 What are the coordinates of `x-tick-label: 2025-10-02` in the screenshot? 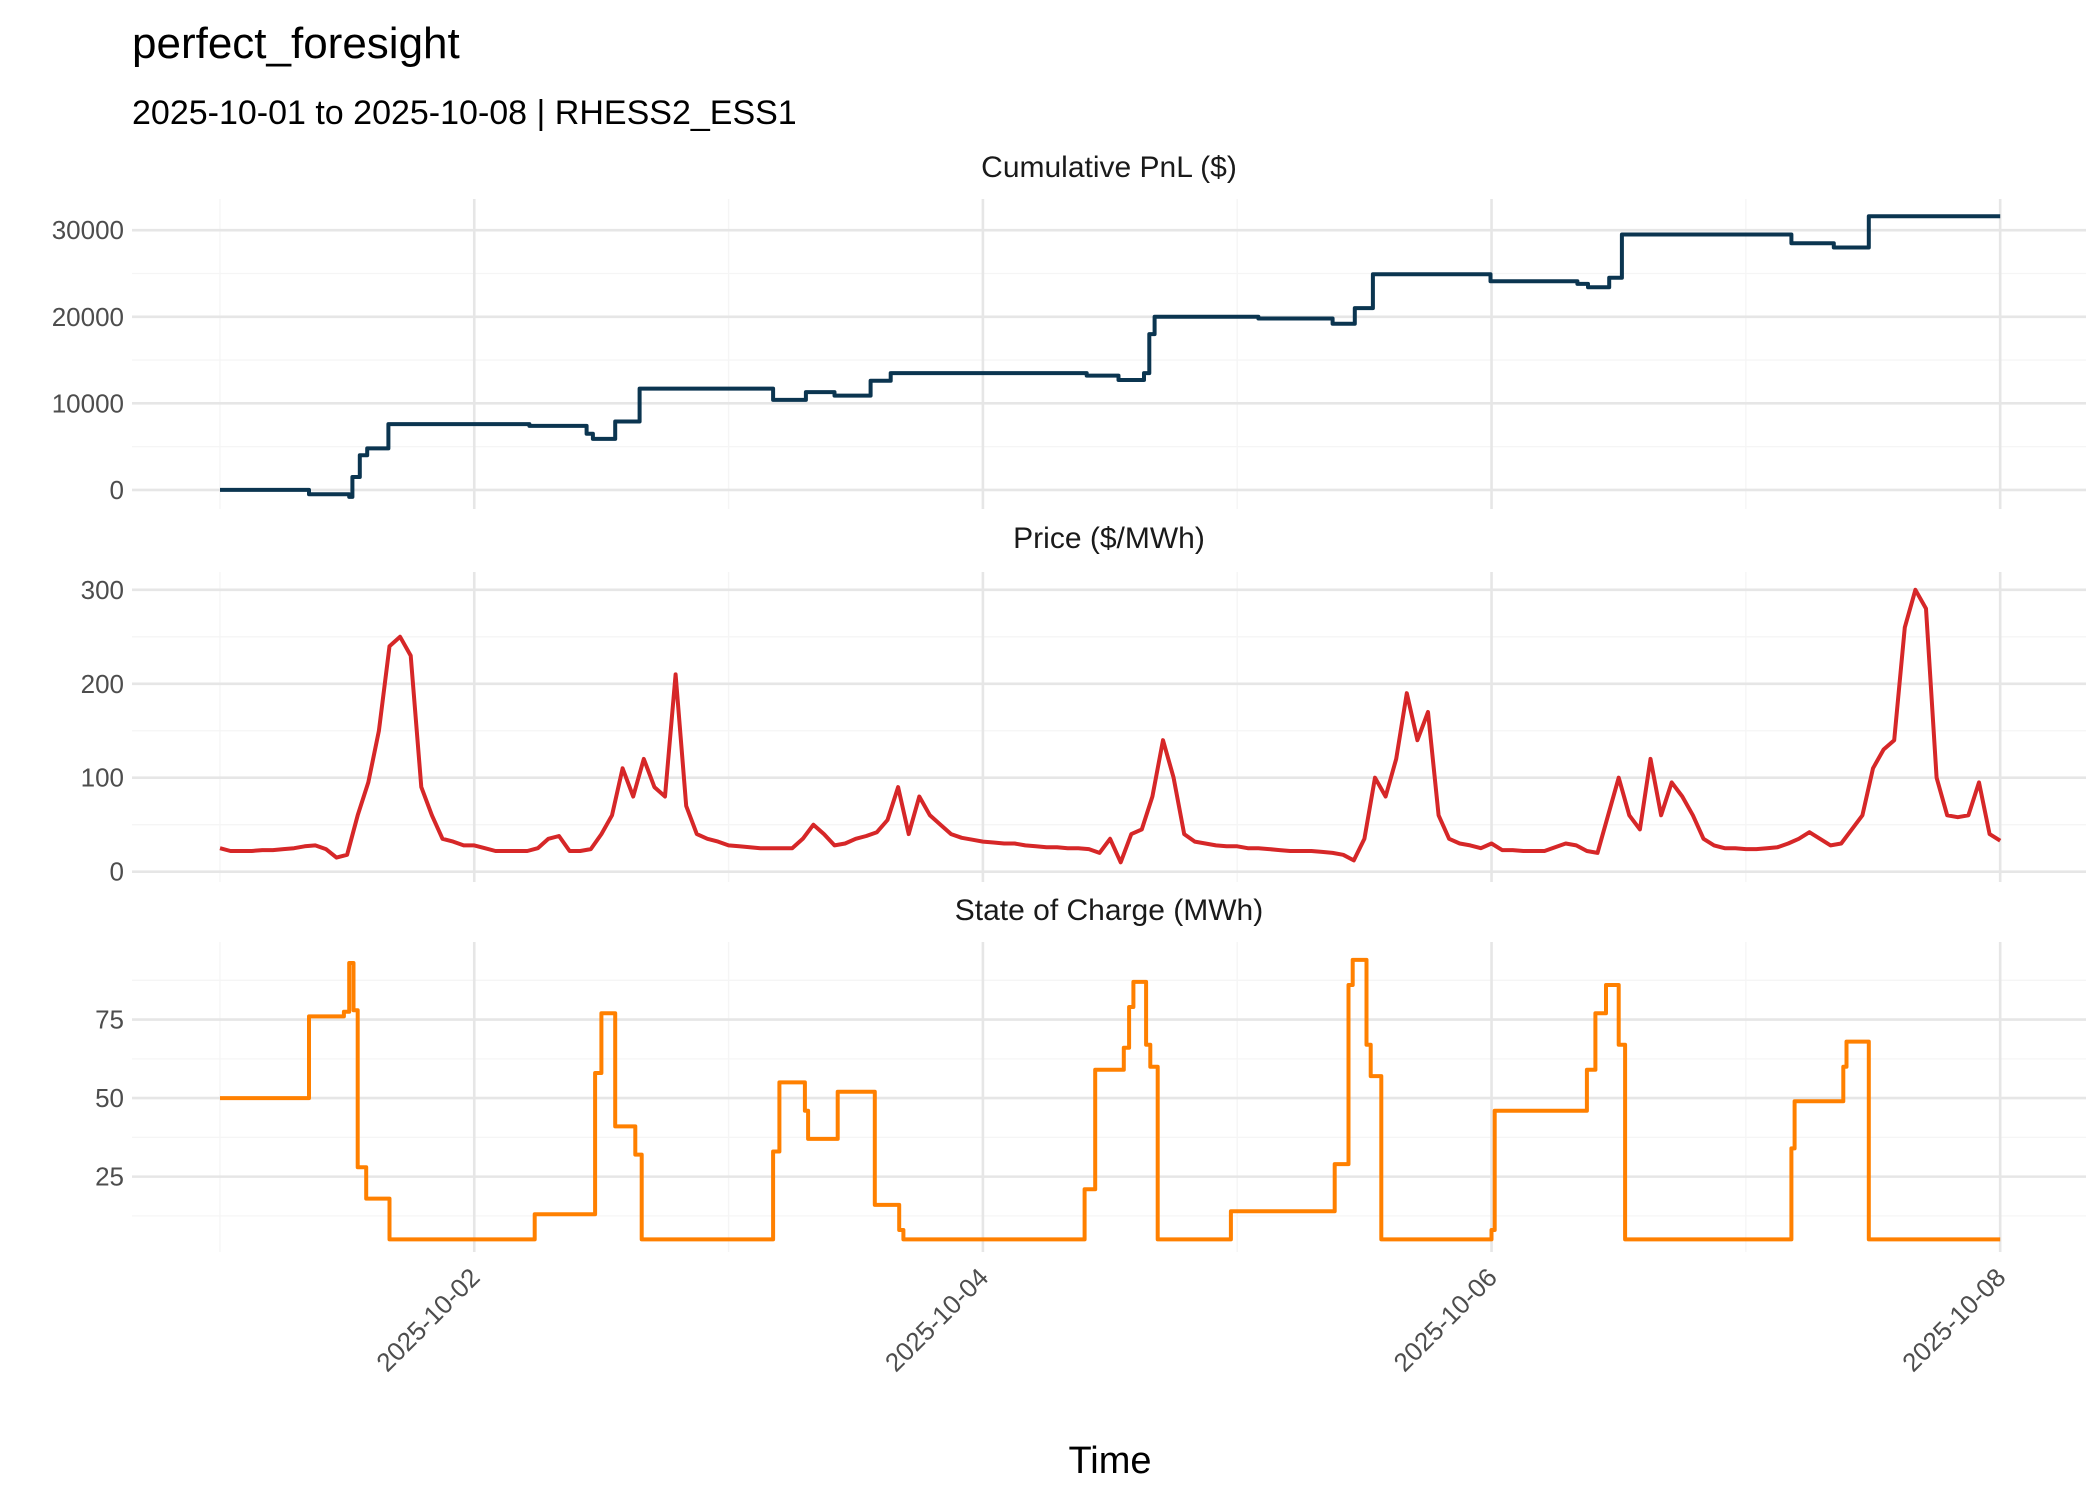 It's located at (427, 1319).